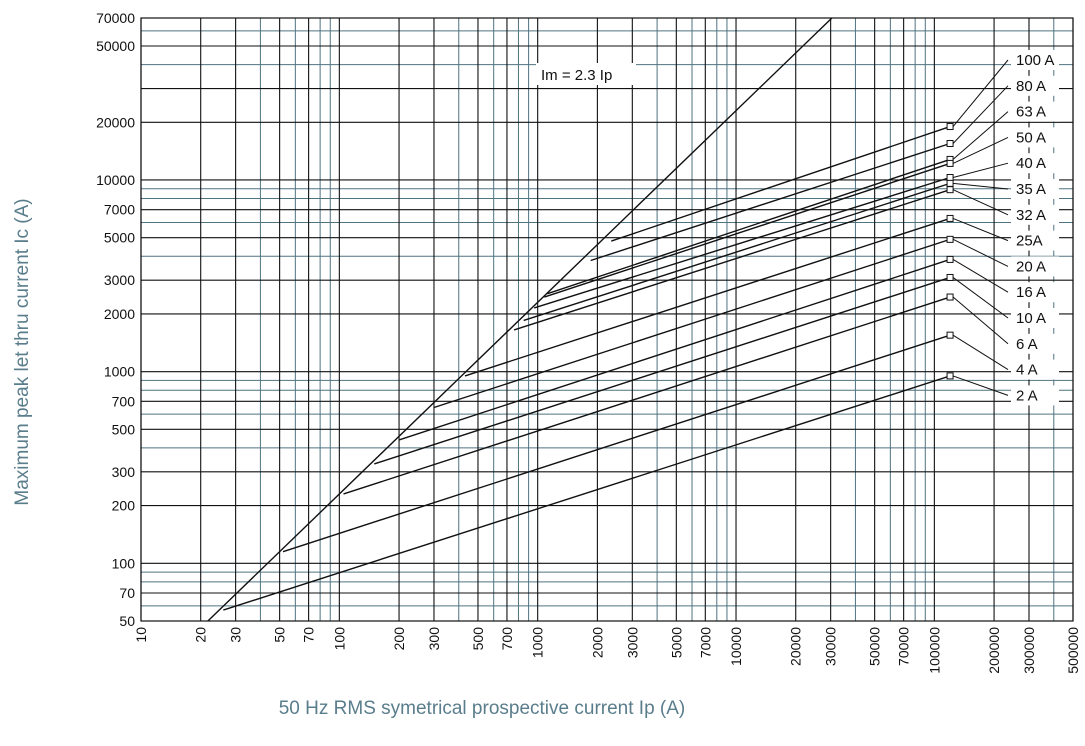 The image size is (1085, 746). I want to click on curve-label: 35 A, so click(1031, 189).